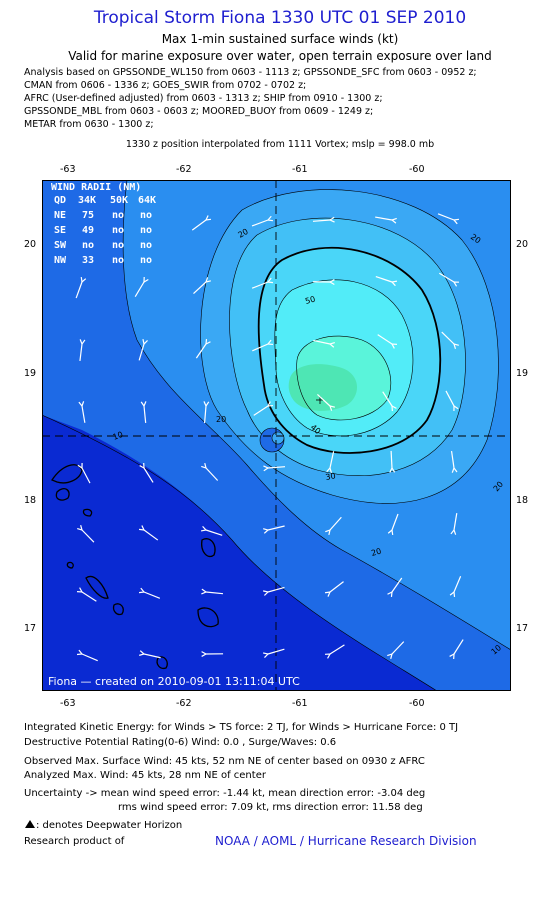 This screenshot has height=915, width=560. I want to click on subtitle: Max 1-min sustained surface winds (kt), so click(280, 39).